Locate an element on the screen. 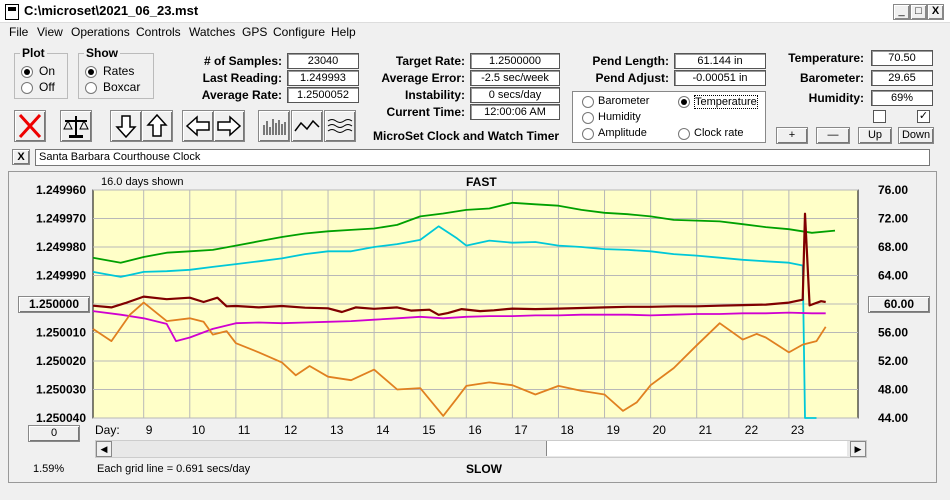  target-rate-field: 1.2500000 is located at coordinates (515, 61).